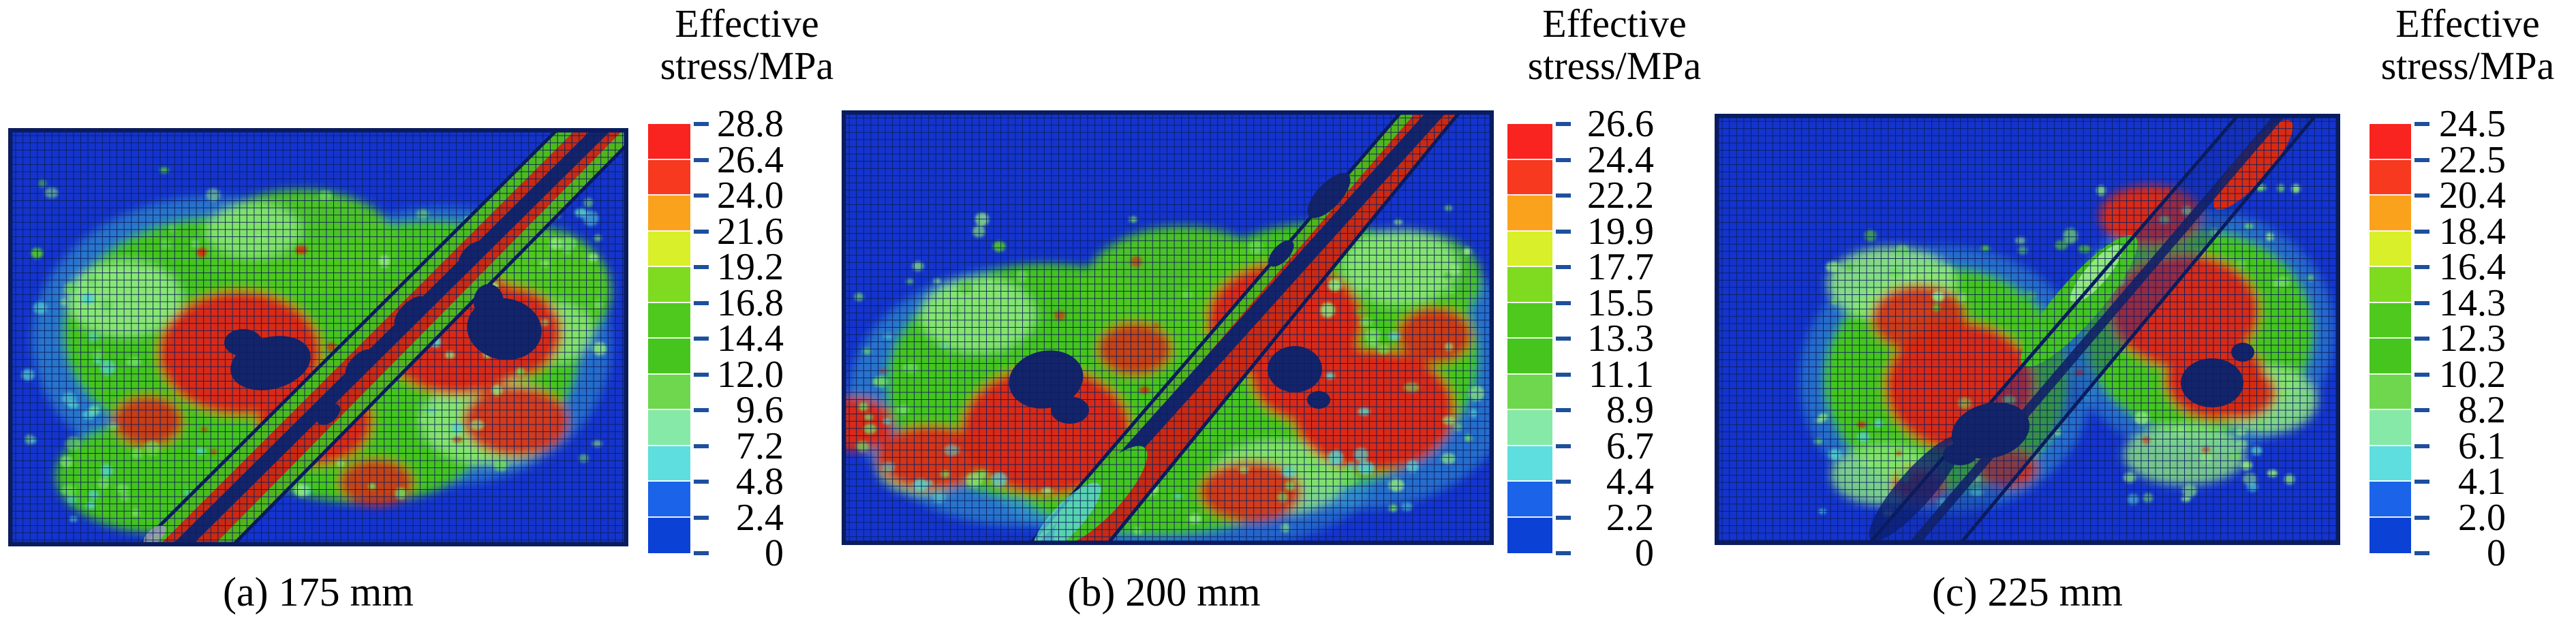 The height and width of the screenshot is (622, 2576). I want to click on colorbar-tick-label: 8.9, so click(1630, 410).